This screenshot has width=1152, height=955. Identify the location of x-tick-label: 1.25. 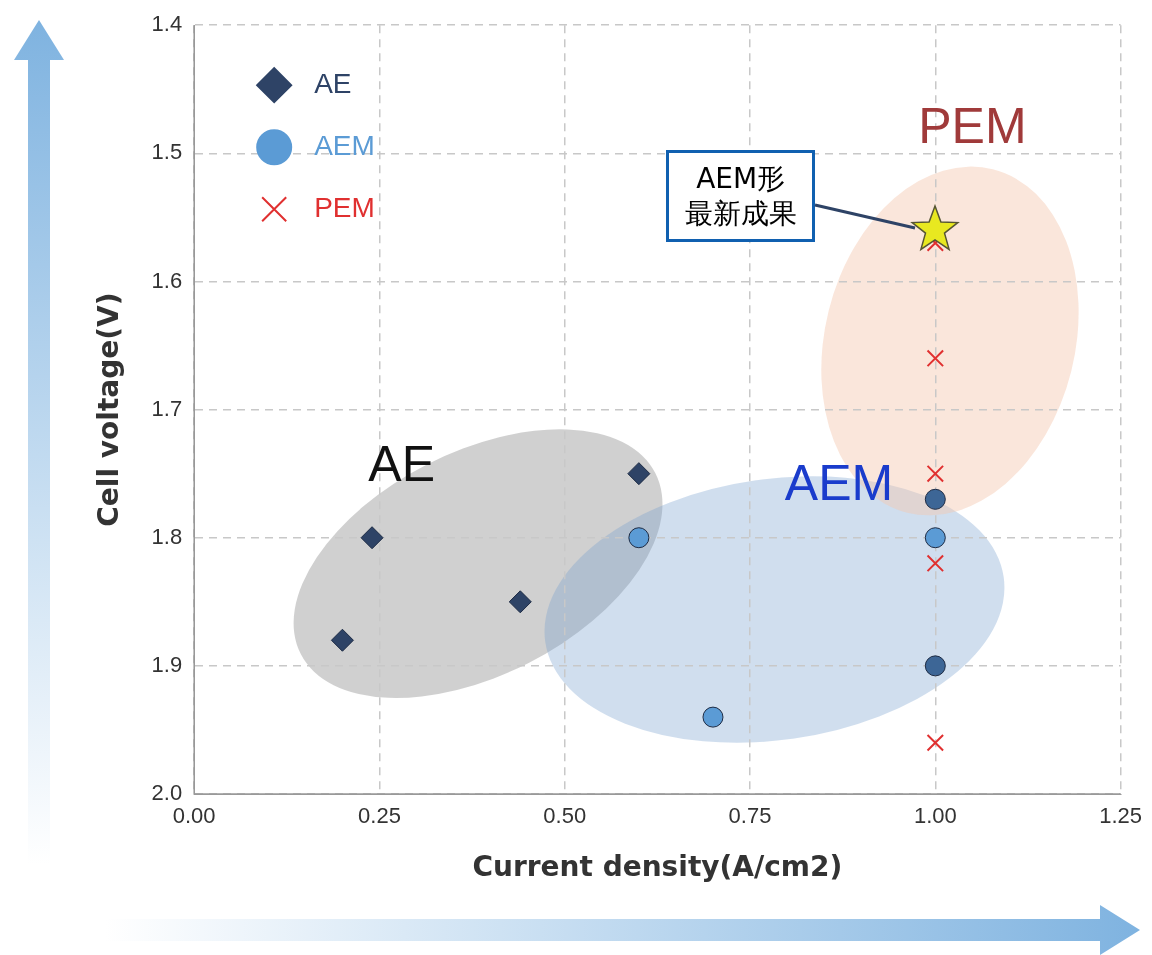
(1120, 816).